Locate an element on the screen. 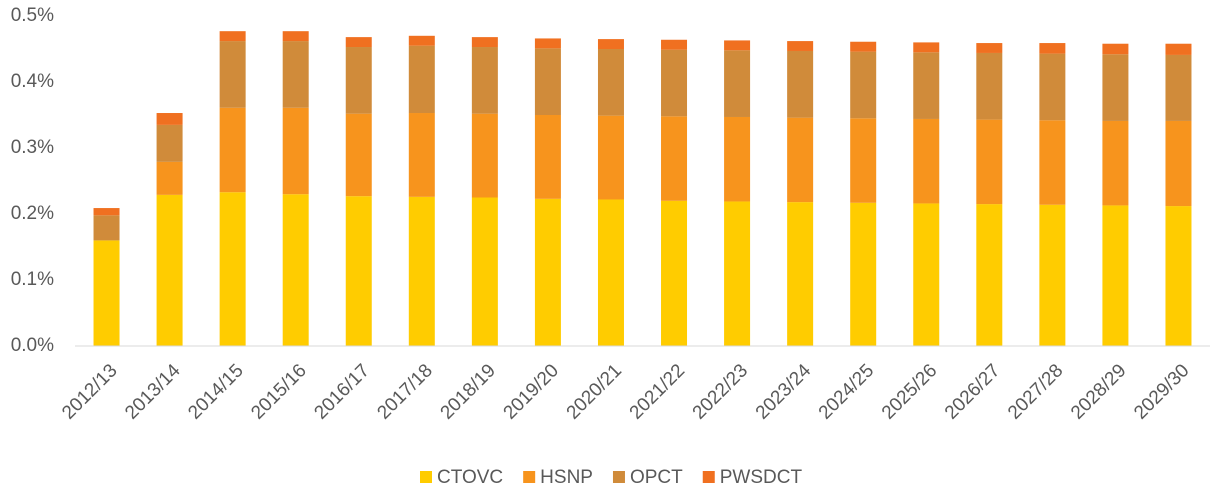  x-tick-label: 2019/20 is located at coordinates (531, 391).